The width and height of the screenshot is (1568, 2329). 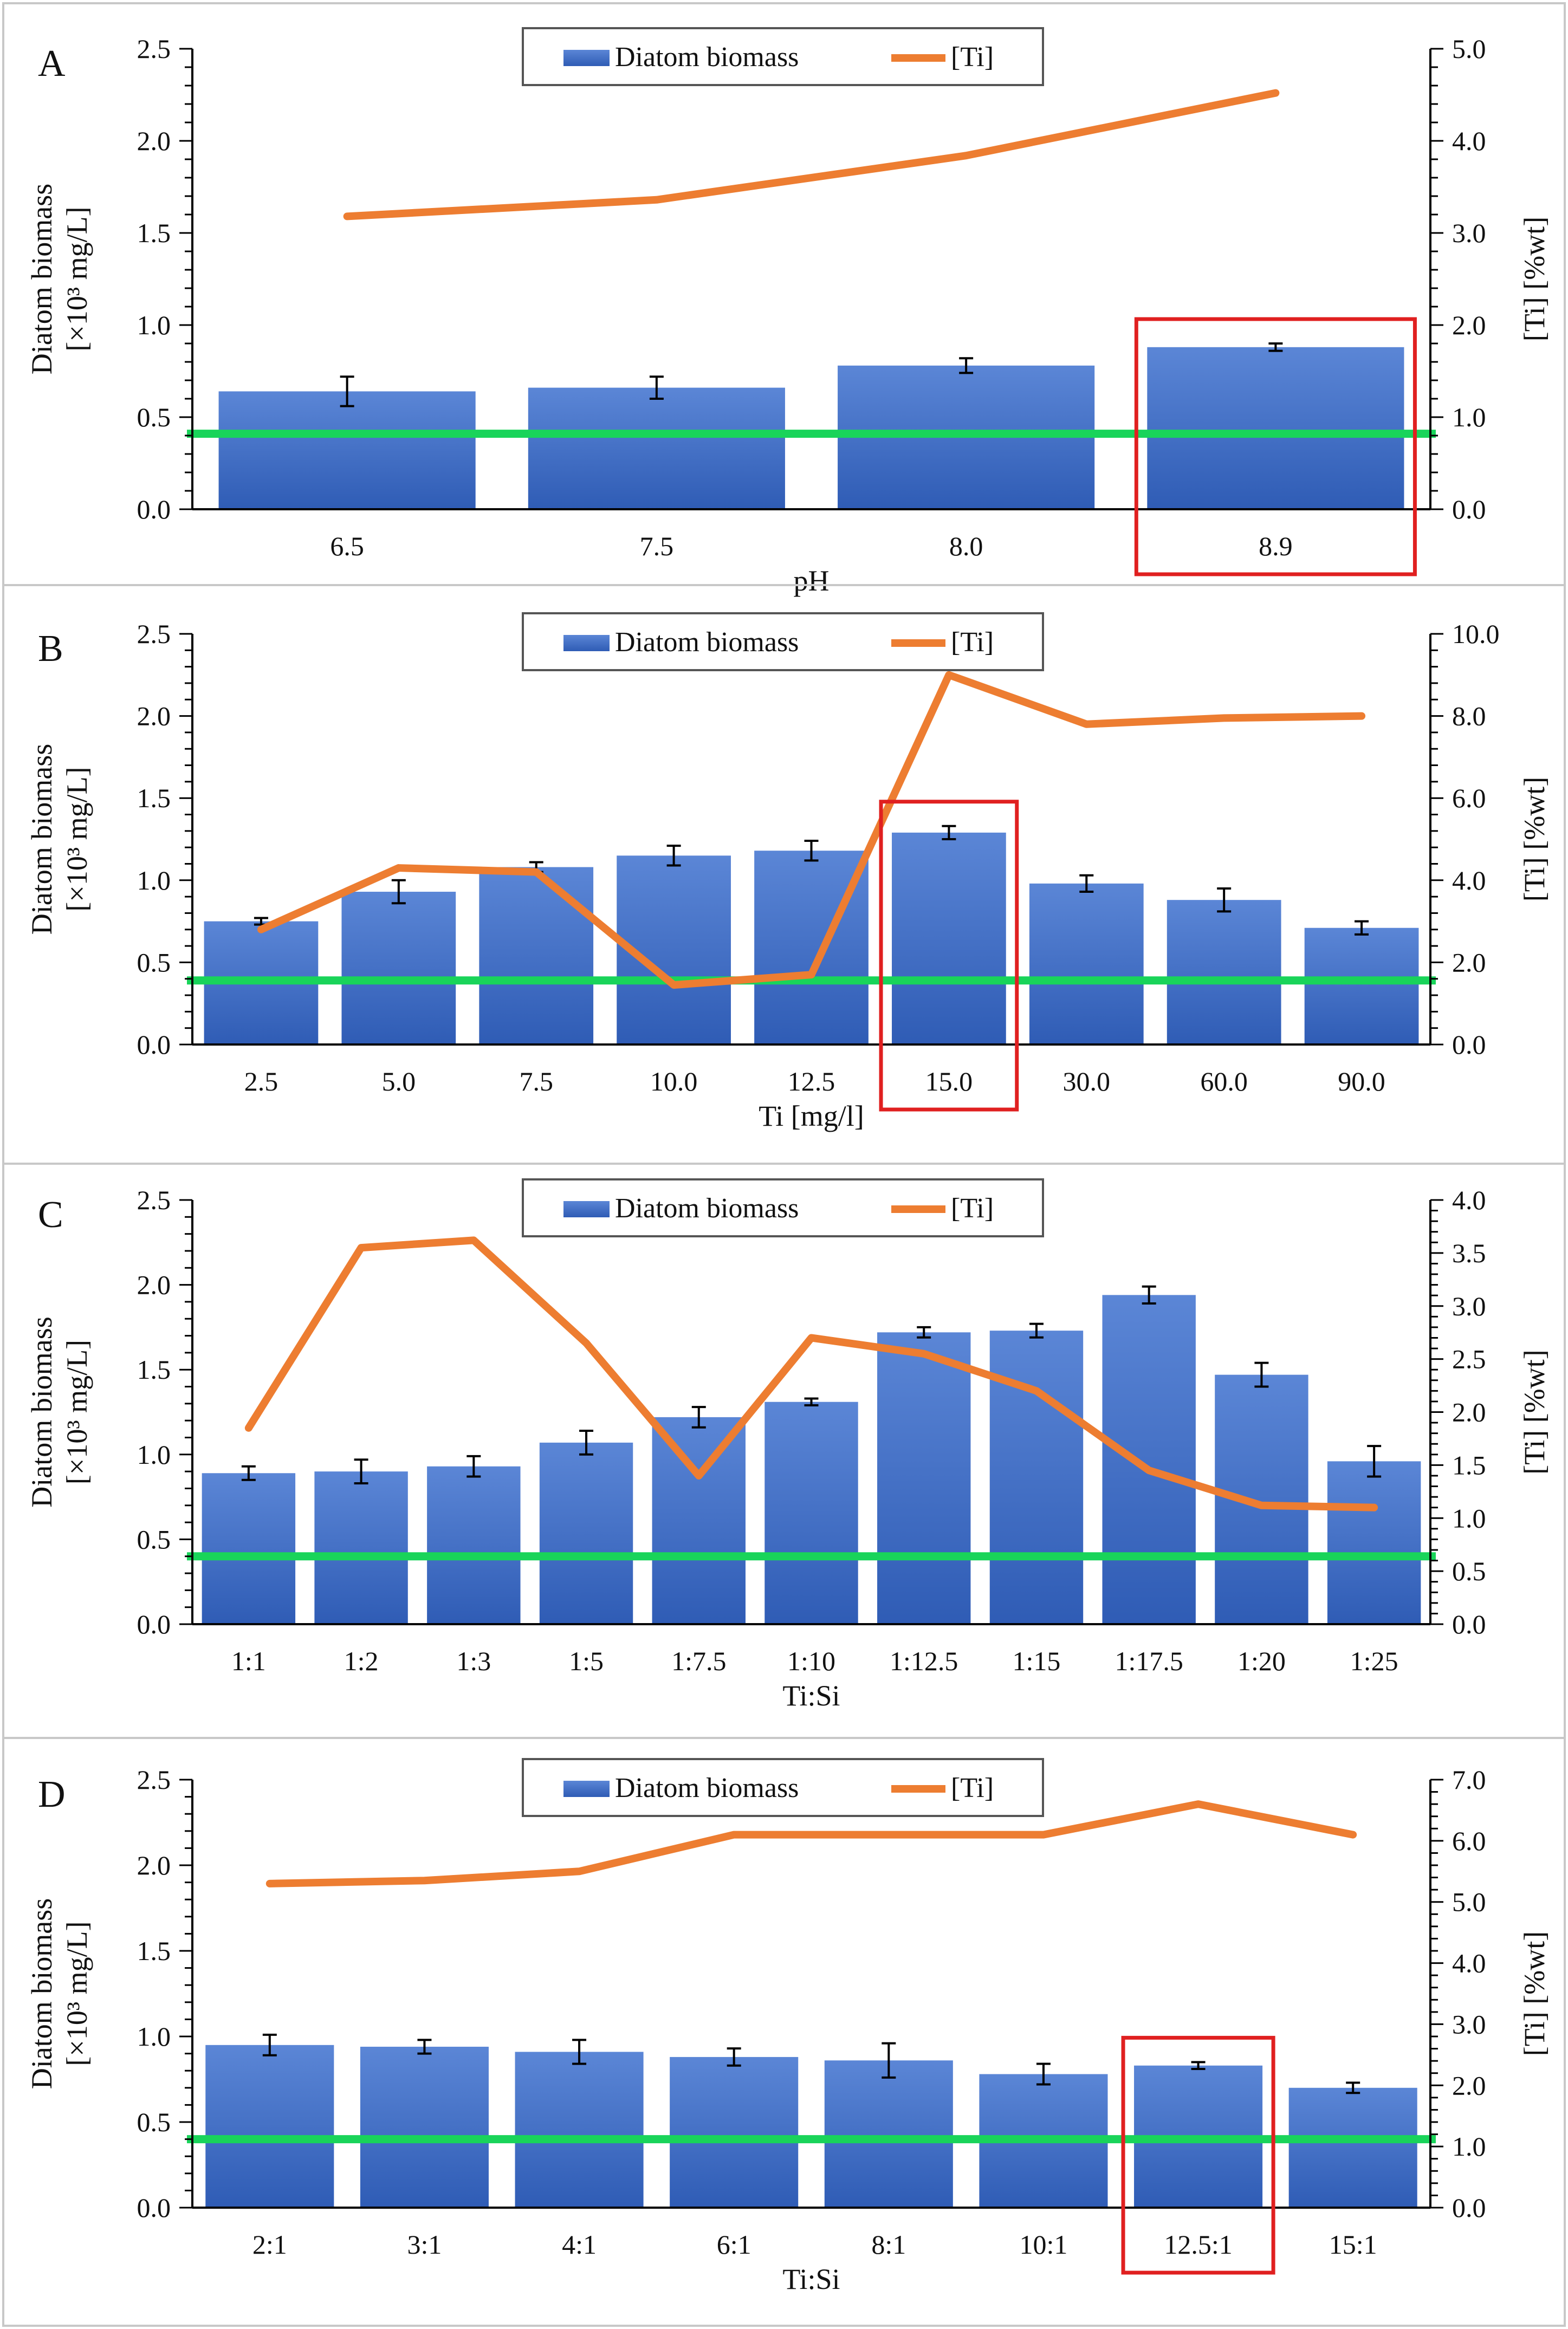 What do you see at coordinates (50, 649) in the screenshot?
I see `panel-label: B` at bounding box center [50, 649].